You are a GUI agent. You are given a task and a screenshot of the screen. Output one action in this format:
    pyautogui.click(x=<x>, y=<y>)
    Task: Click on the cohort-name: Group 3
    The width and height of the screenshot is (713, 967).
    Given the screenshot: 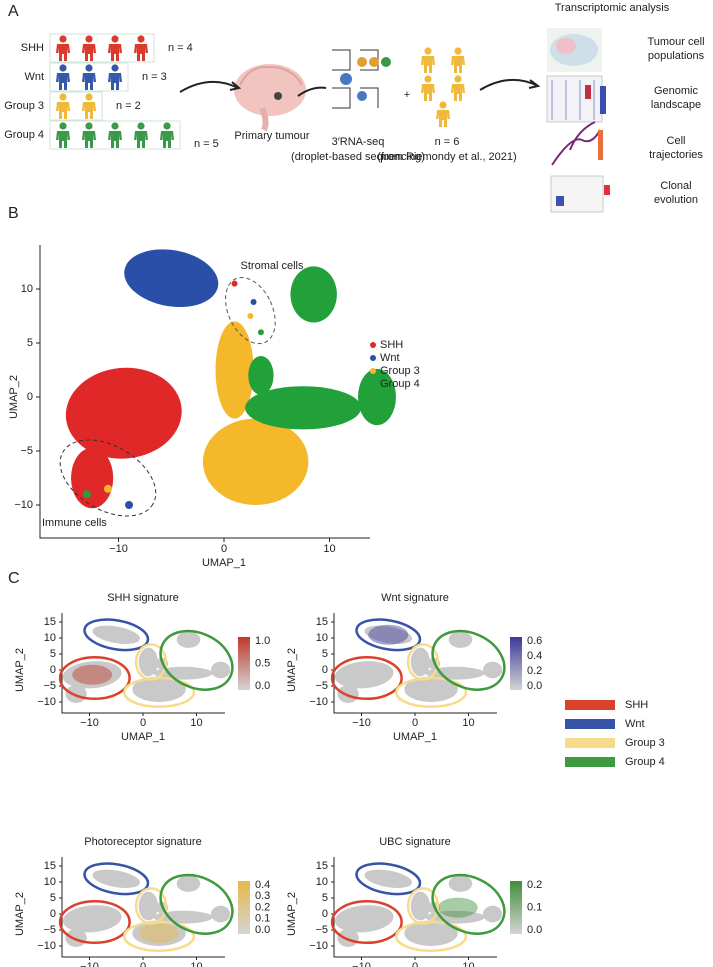 What is the action you would take?
    pyautogui.click(x=24, y=106)
    